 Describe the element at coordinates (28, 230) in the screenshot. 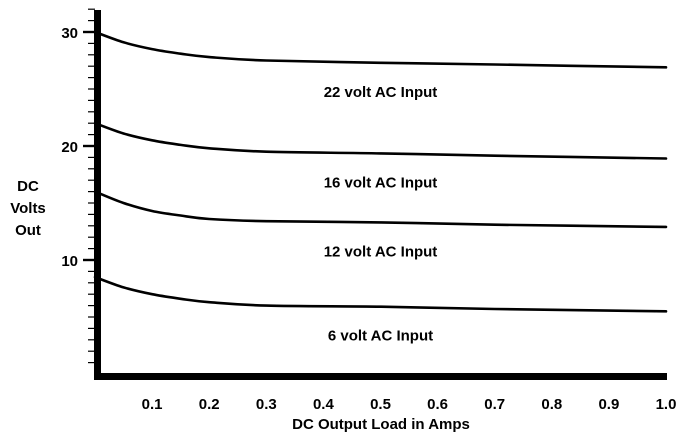

I see `y-axis-title-line-3: Out` at that location.